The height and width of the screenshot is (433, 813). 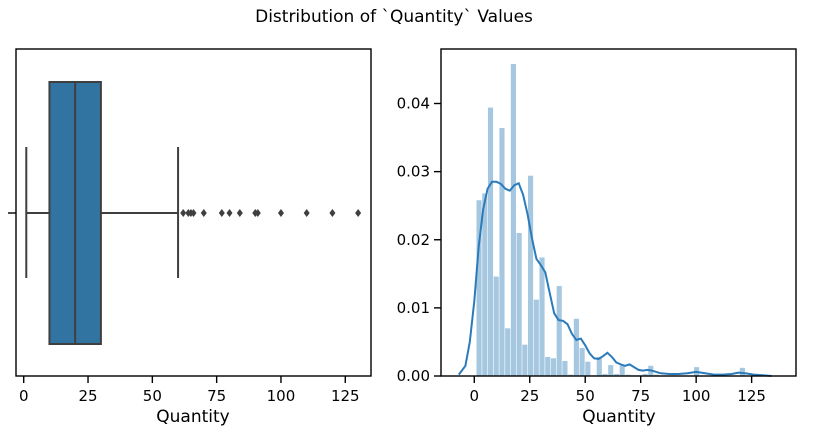 I want to click on y-tick-label: 0.01, so click(x=413, y=308).